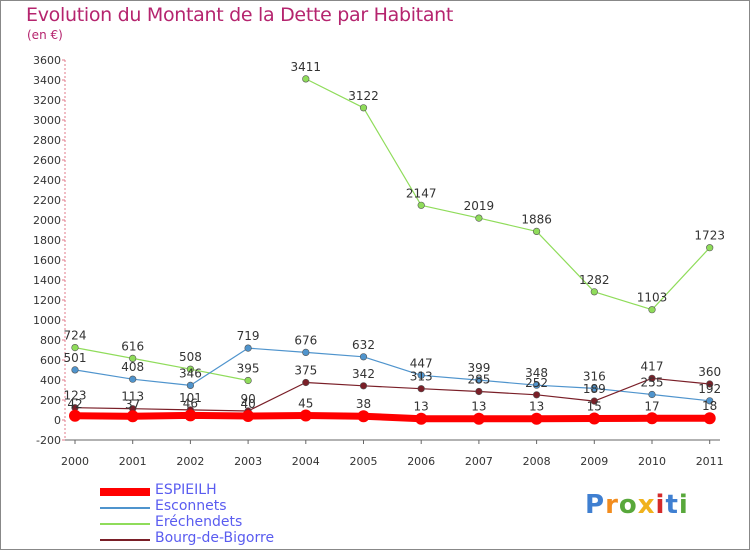 This screenshot has height=550, width=750. I want to click on data-label: 46, so click(190, 403).